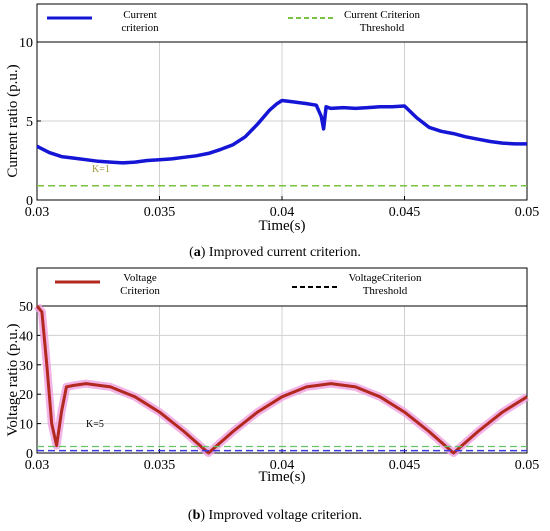 Image resolution: width=550 pixels, height=531 pixels. I want to click on caption-a: (a) Improved current criterion., so click(275, 252).